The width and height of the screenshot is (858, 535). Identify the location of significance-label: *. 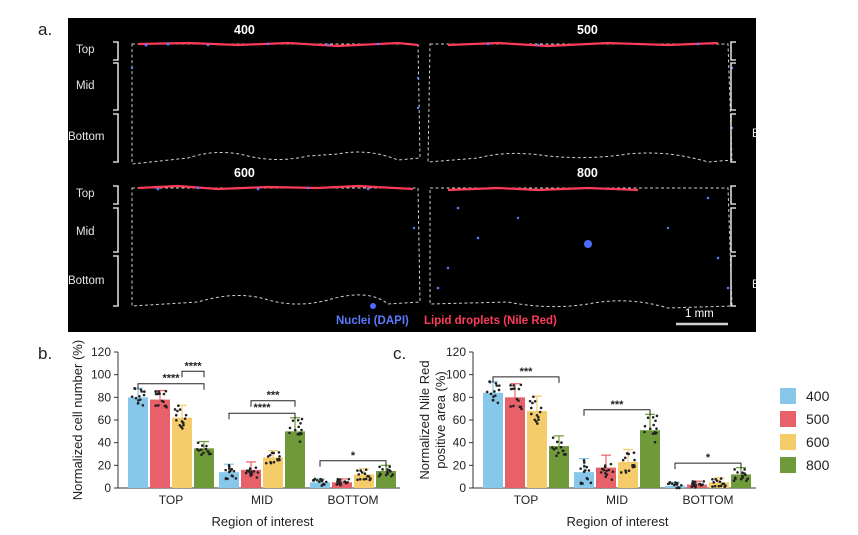
(708, 458).